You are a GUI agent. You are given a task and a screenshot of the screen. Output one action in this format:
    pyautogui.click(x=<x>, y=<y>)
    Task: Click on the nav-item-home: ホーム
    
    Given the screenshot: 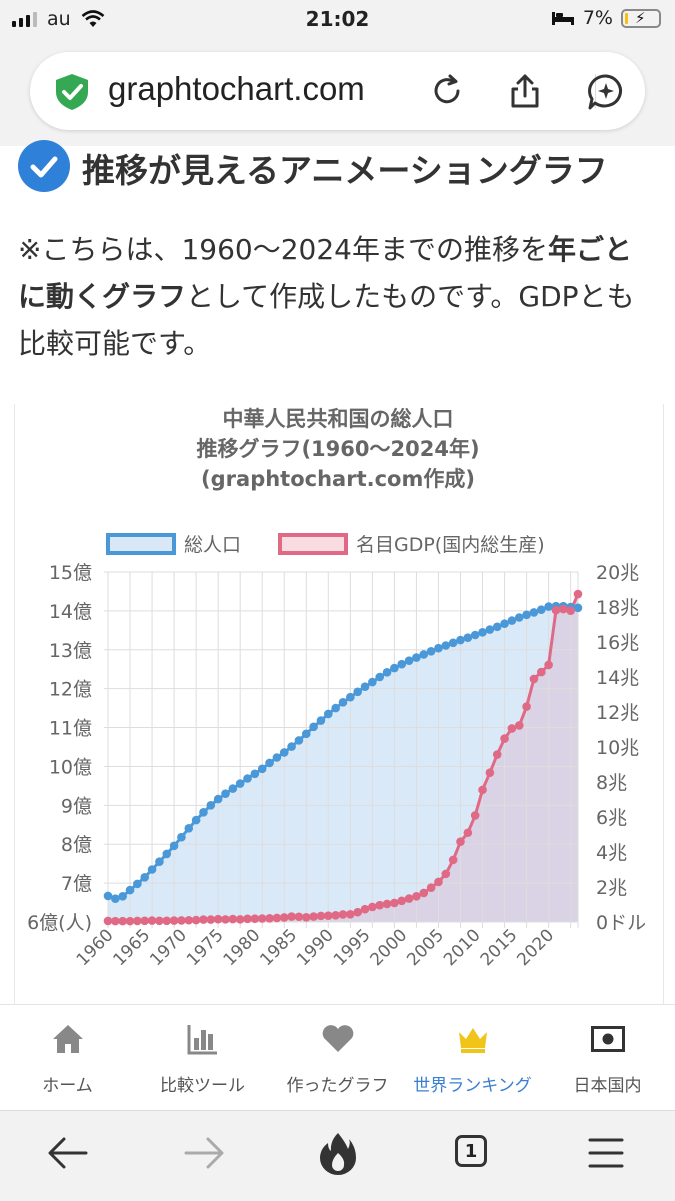 What is the action you would take?
    pyautogui.click(x=67, y=1057)
    